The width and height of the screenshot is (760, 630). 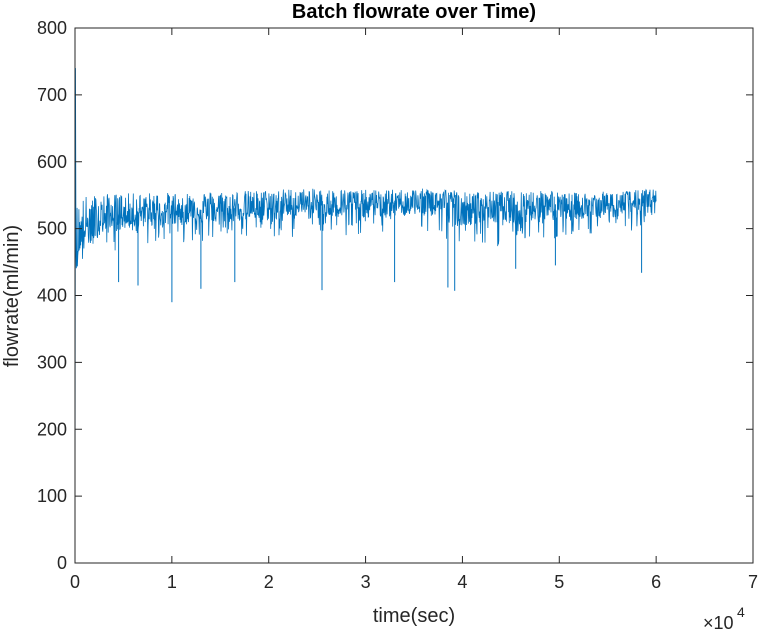 What do you see at coordinates (366, 582) in the screenshot?
I see `x-tick-label-3: 3` at bounding box center [366, 582].